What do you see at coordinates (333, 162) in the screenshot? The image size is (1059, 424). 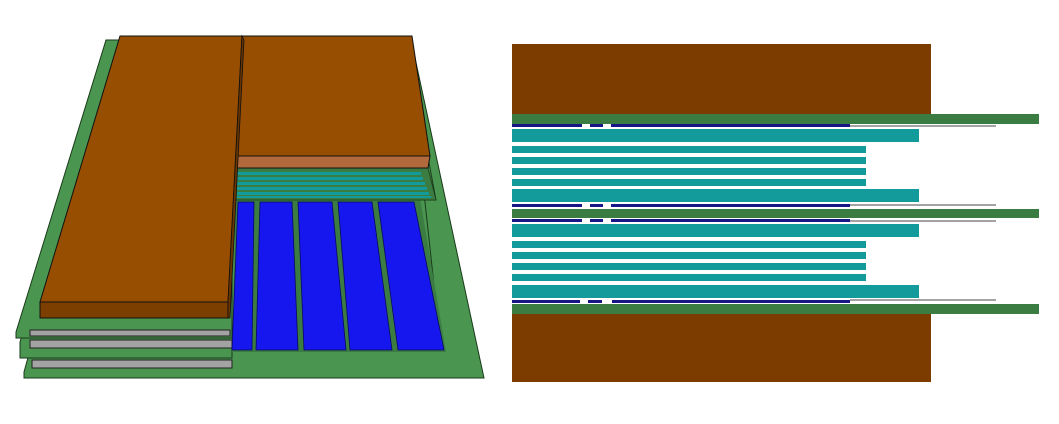 I see `copper-right-front` at bounding box center [333, 162].